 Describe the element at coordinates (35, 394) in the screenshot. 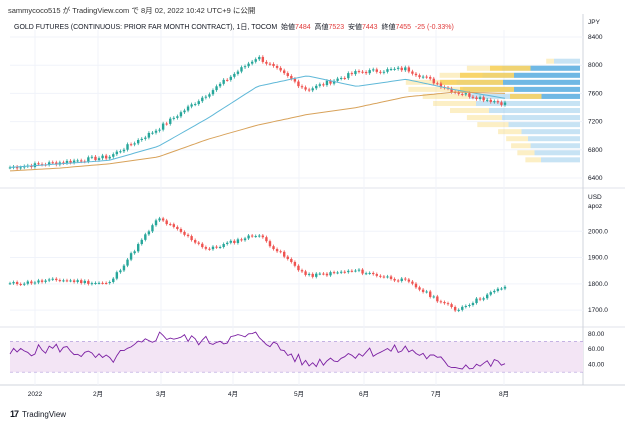

I see `x-tick-label: 2022` at that location.